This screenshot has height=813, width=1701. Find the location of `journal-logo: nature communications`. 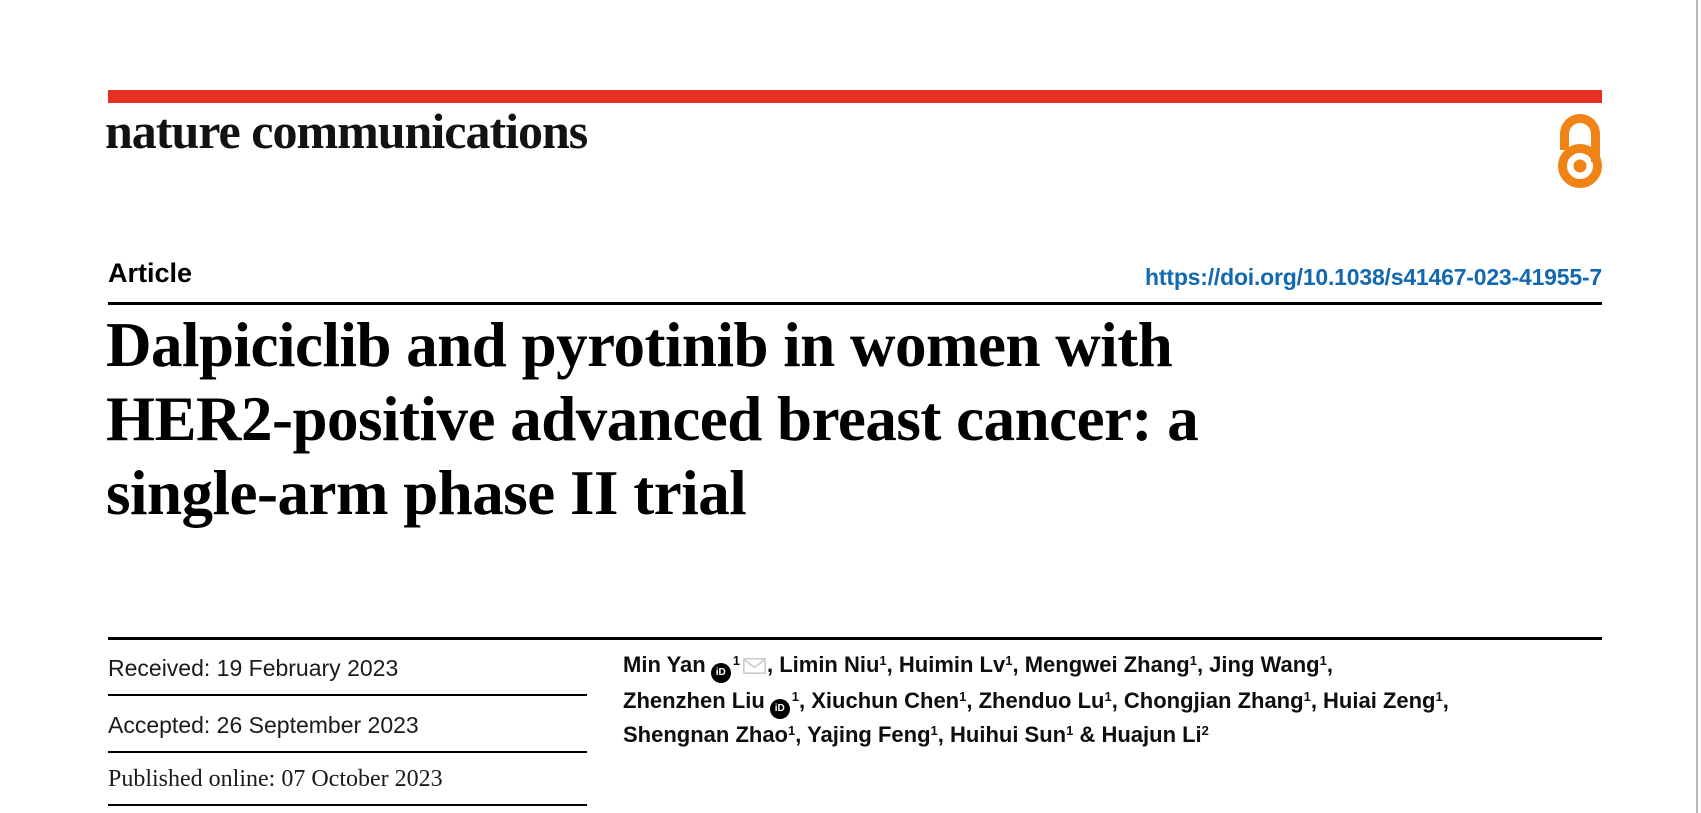

journal-logo: nature communications is located at coordinates (346, 131).